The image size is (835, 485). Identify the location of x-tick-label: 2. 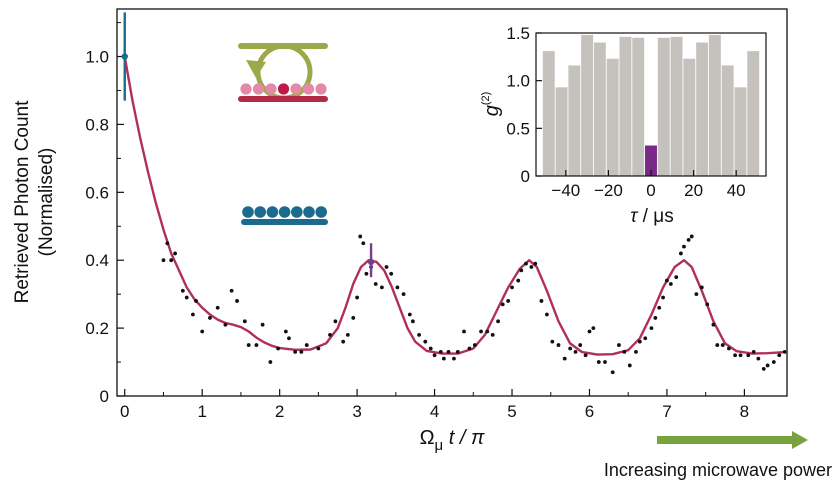
(279, 411).